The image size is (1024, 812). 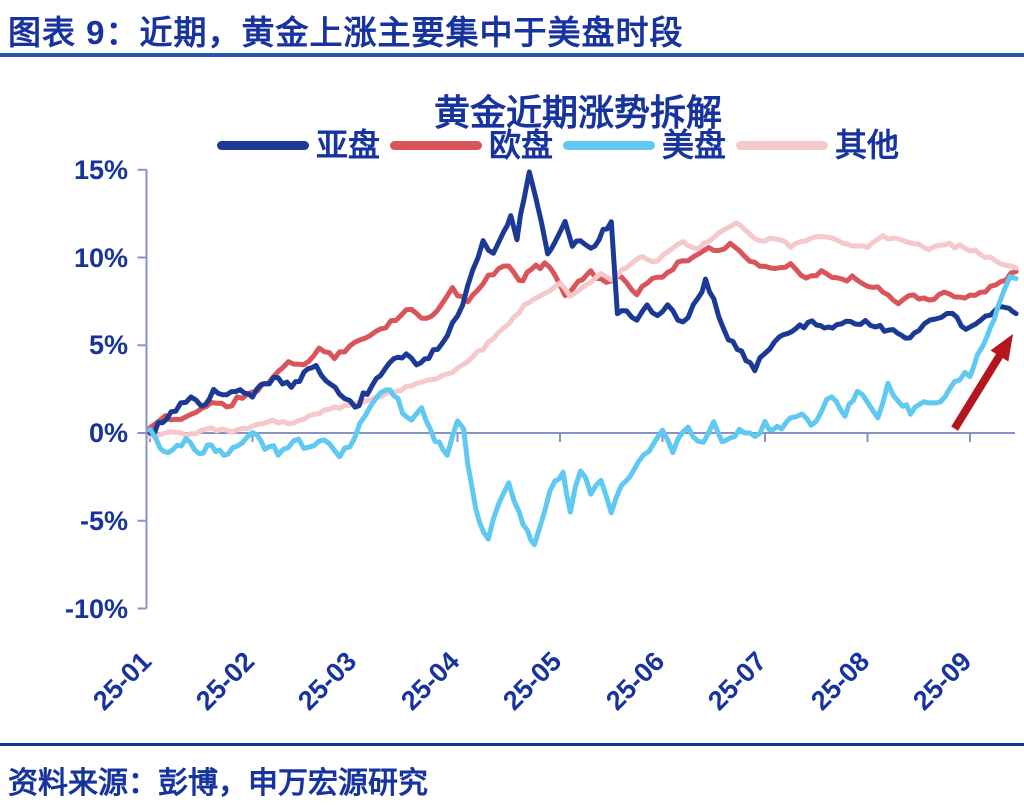 I want to click on legend-item-1: 欧盘, so click(x=471, y=145).